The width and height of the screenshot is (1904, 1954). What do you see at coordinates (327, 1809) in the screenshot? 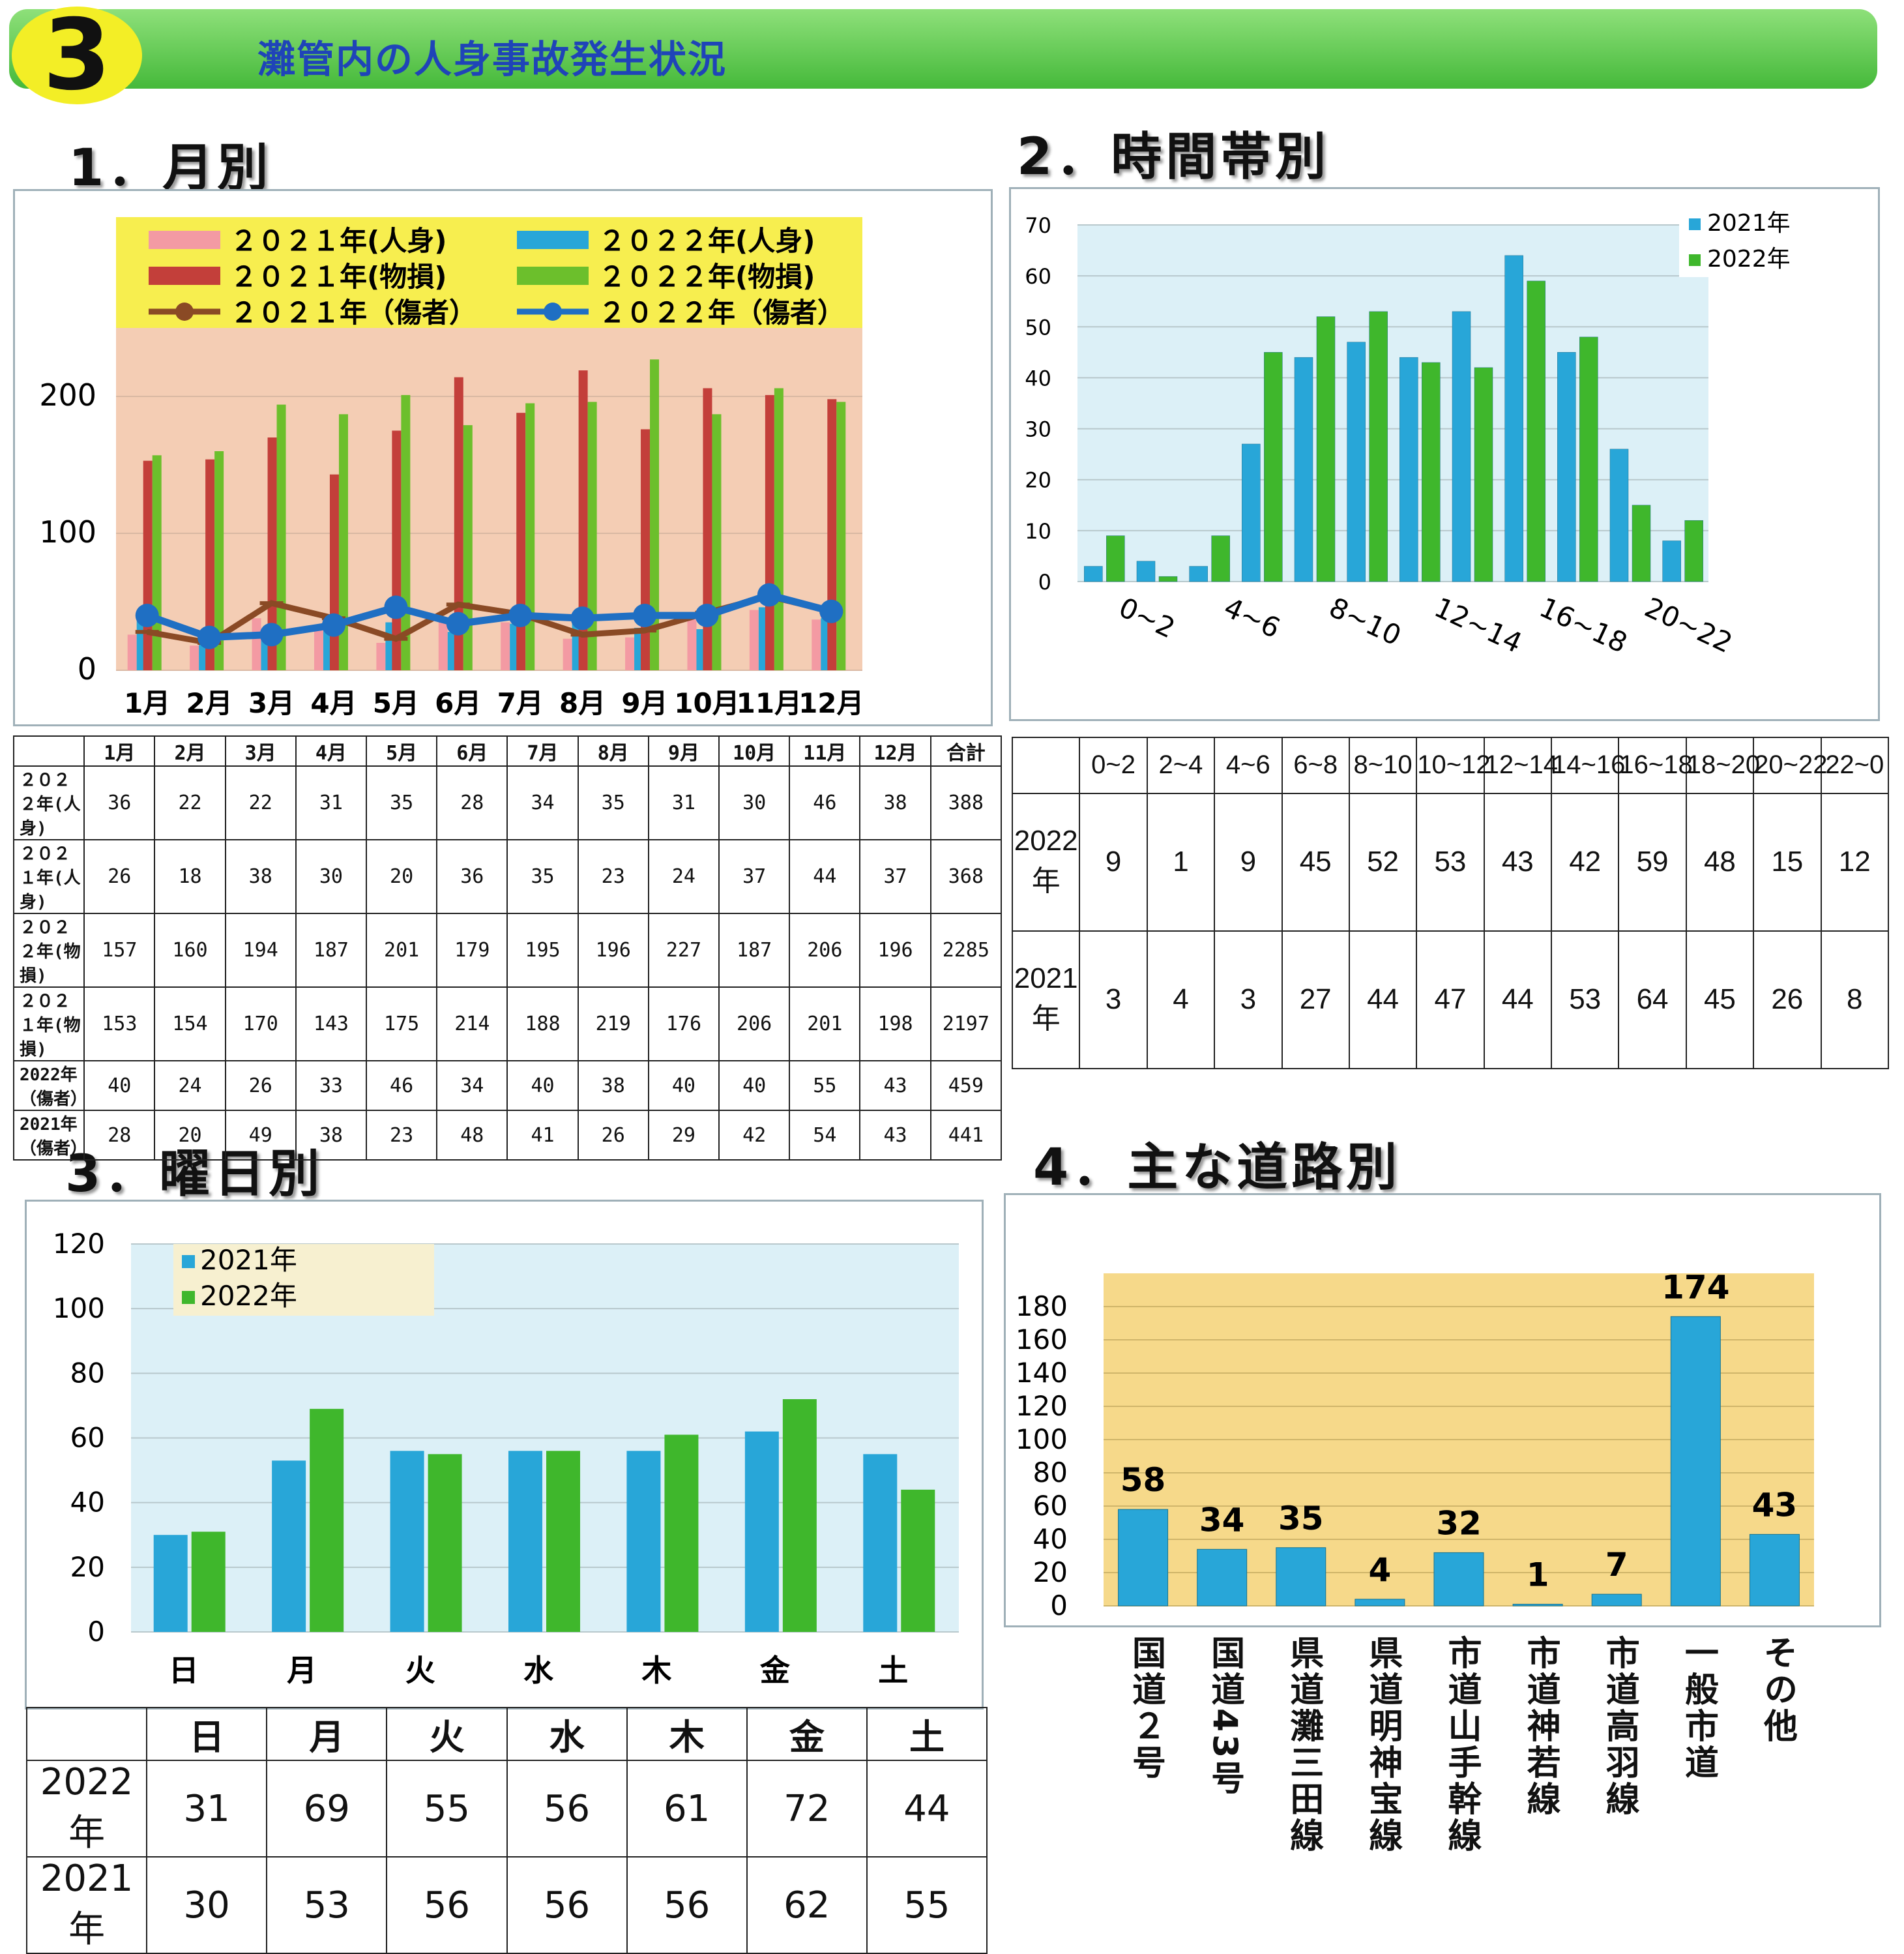
I see `table-cell: 69` at bounding box center [327, 1809].